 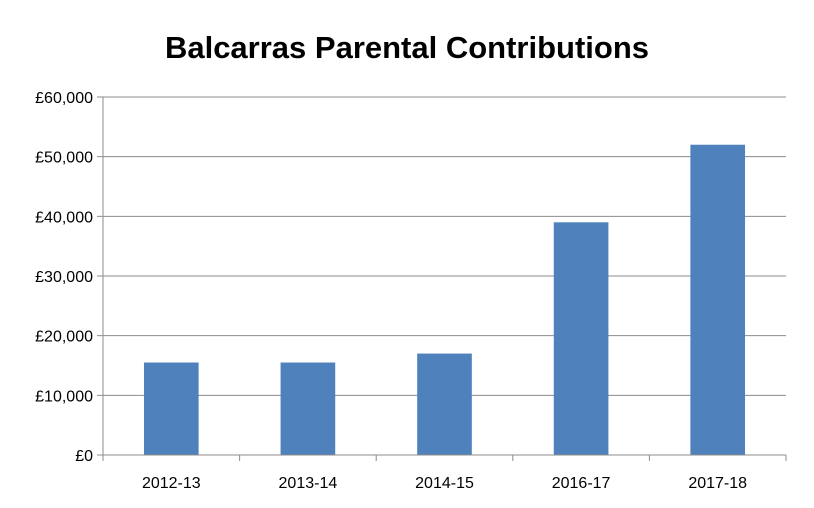 What do you see at coordinates (64, 98) in the screenshot?
I see `y-tick-label: £60,000` at bounding box center [64, 98].